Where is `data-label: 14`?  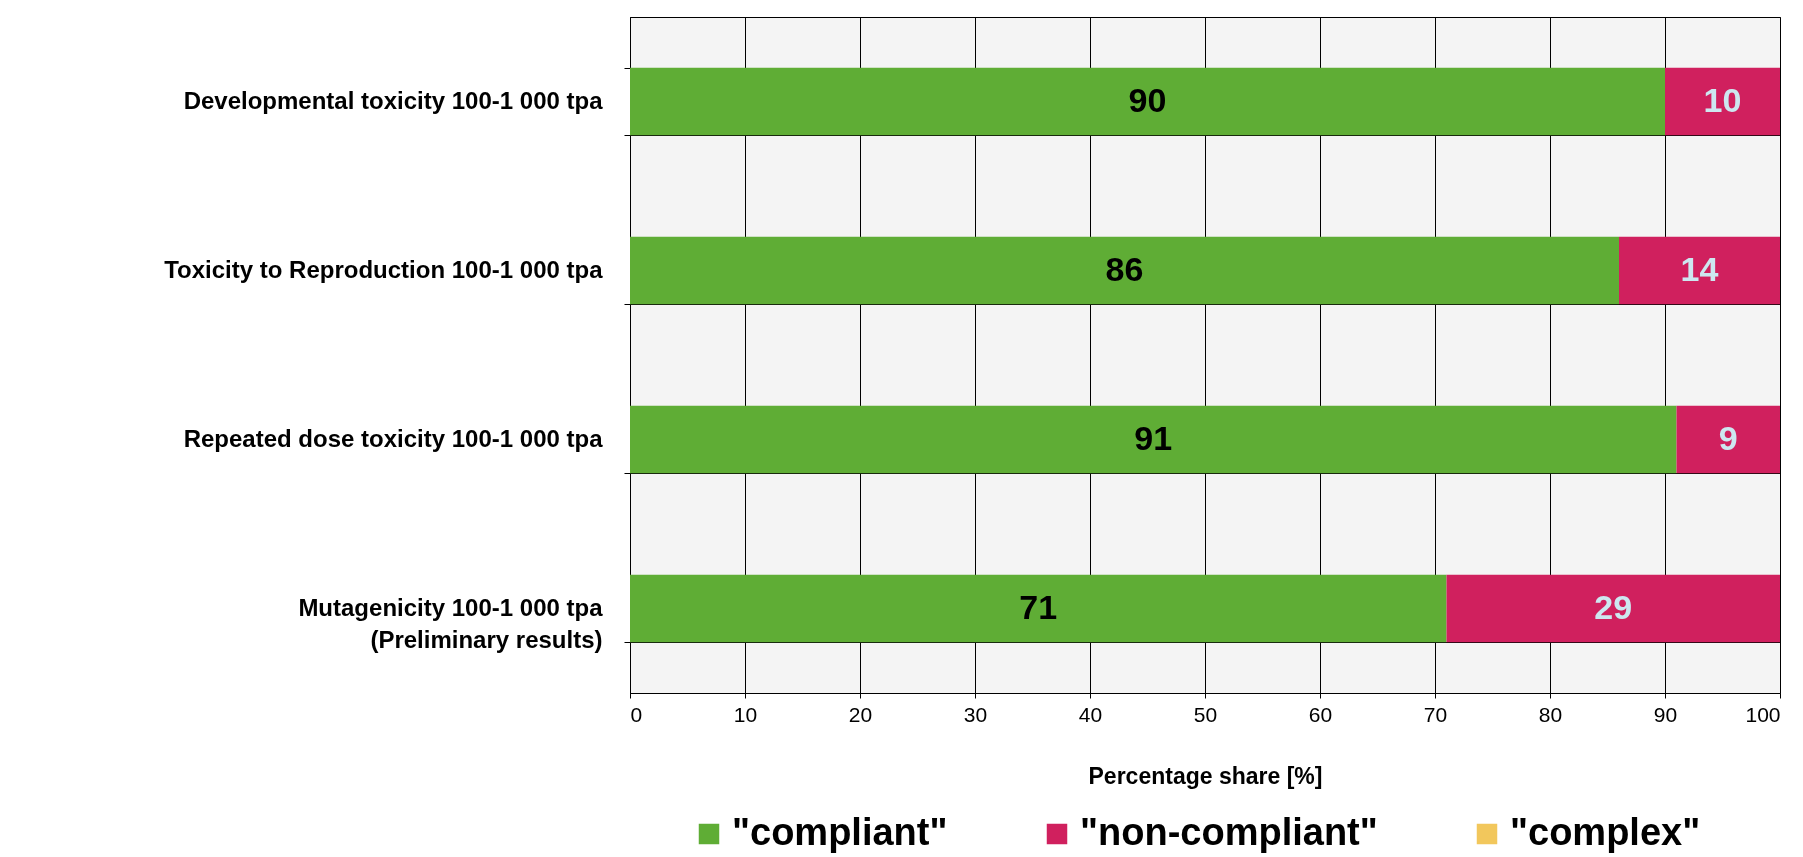
data-label: 14 is located at coordinates (1699, 268).